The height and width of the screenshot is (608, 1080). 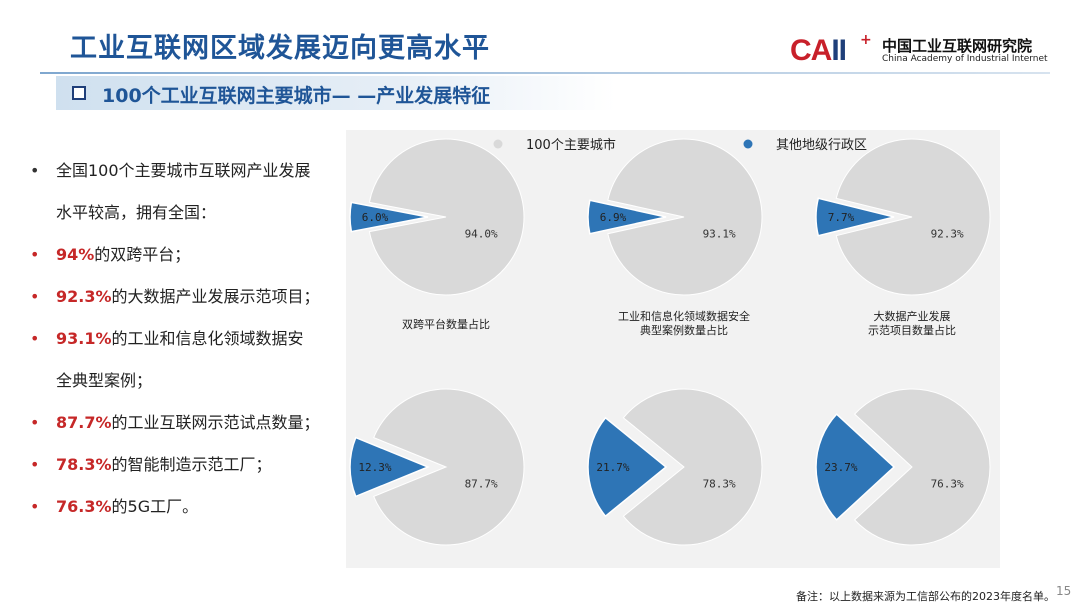 What do you see at coordinates (680, 145) in the screenshot?
I see `chart-legend: 100个主要城市 其他地级行政区` at bounding box center [680, 145].